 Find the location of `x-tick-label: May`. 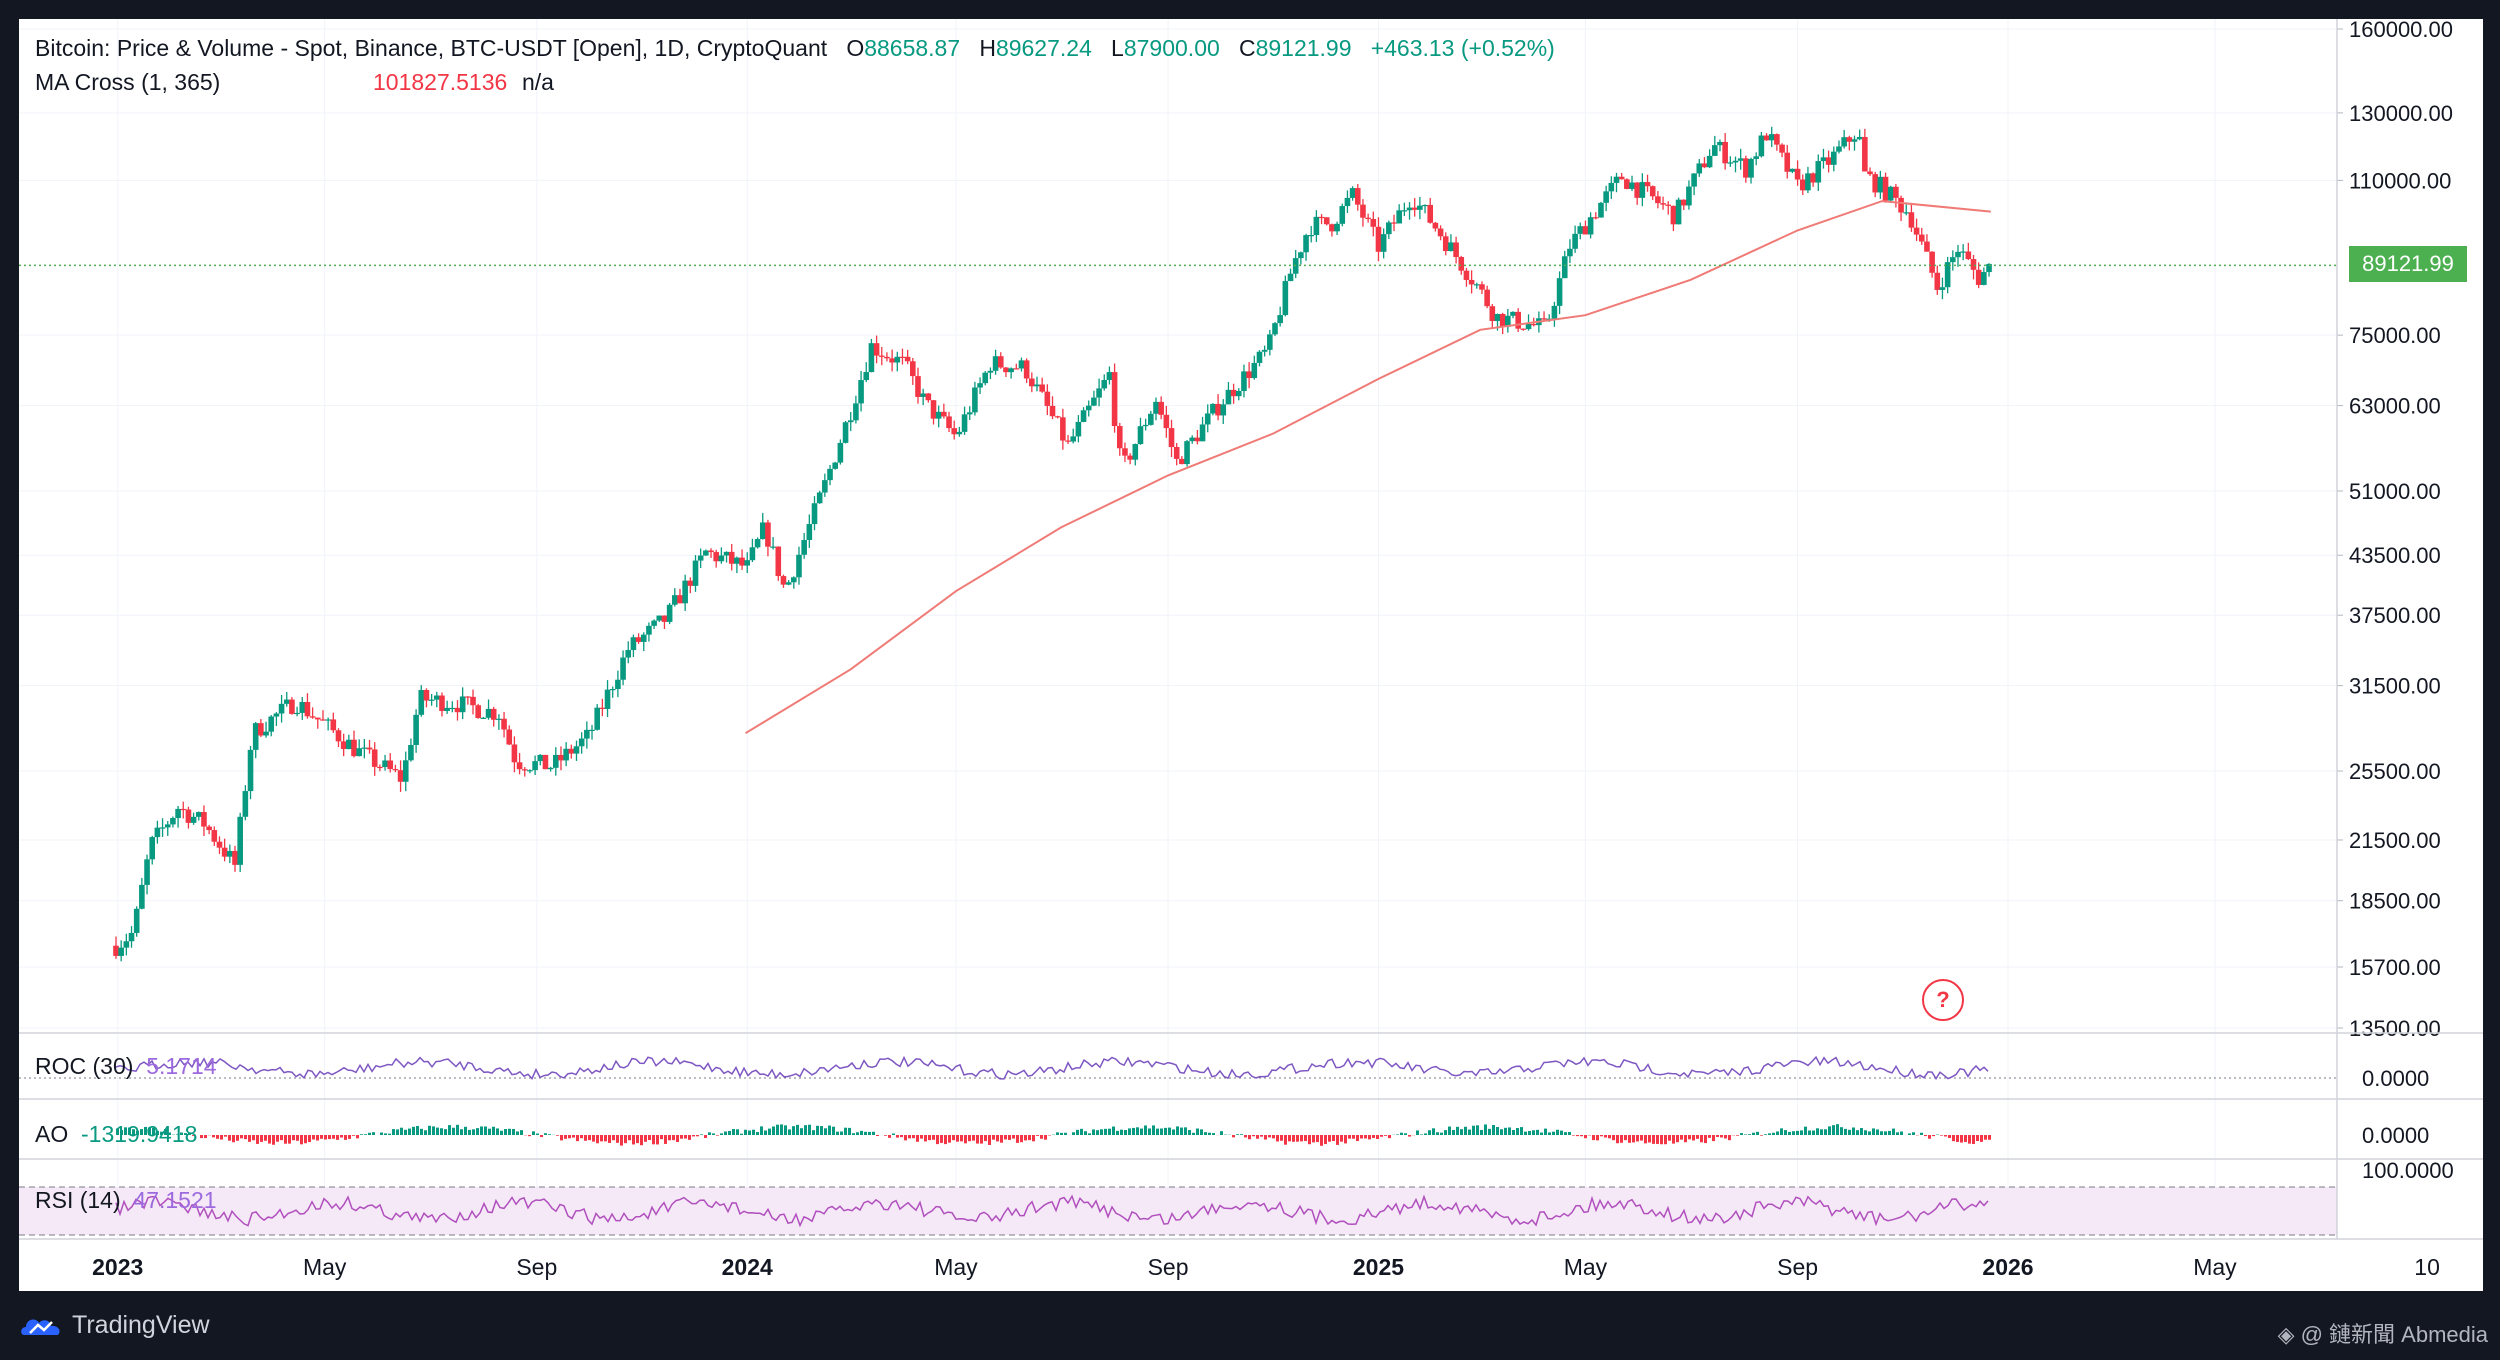

x-tick-label: May is located at coordinates (2215, 1267).